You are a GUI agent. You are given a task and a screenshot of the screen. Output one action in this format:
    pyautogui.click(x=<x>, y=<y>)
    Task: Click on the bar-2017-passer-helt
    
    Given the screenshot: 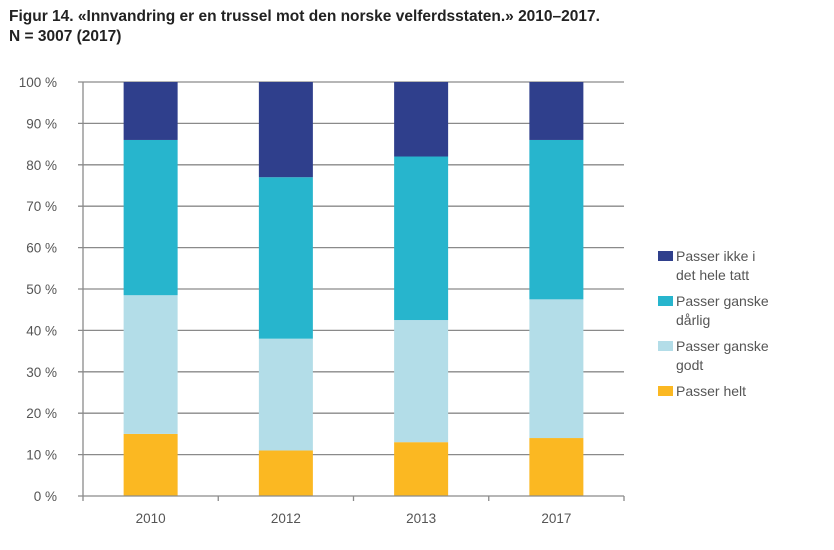 What is the action you would take?
    pyautogui.click(x=556, y=467)
    